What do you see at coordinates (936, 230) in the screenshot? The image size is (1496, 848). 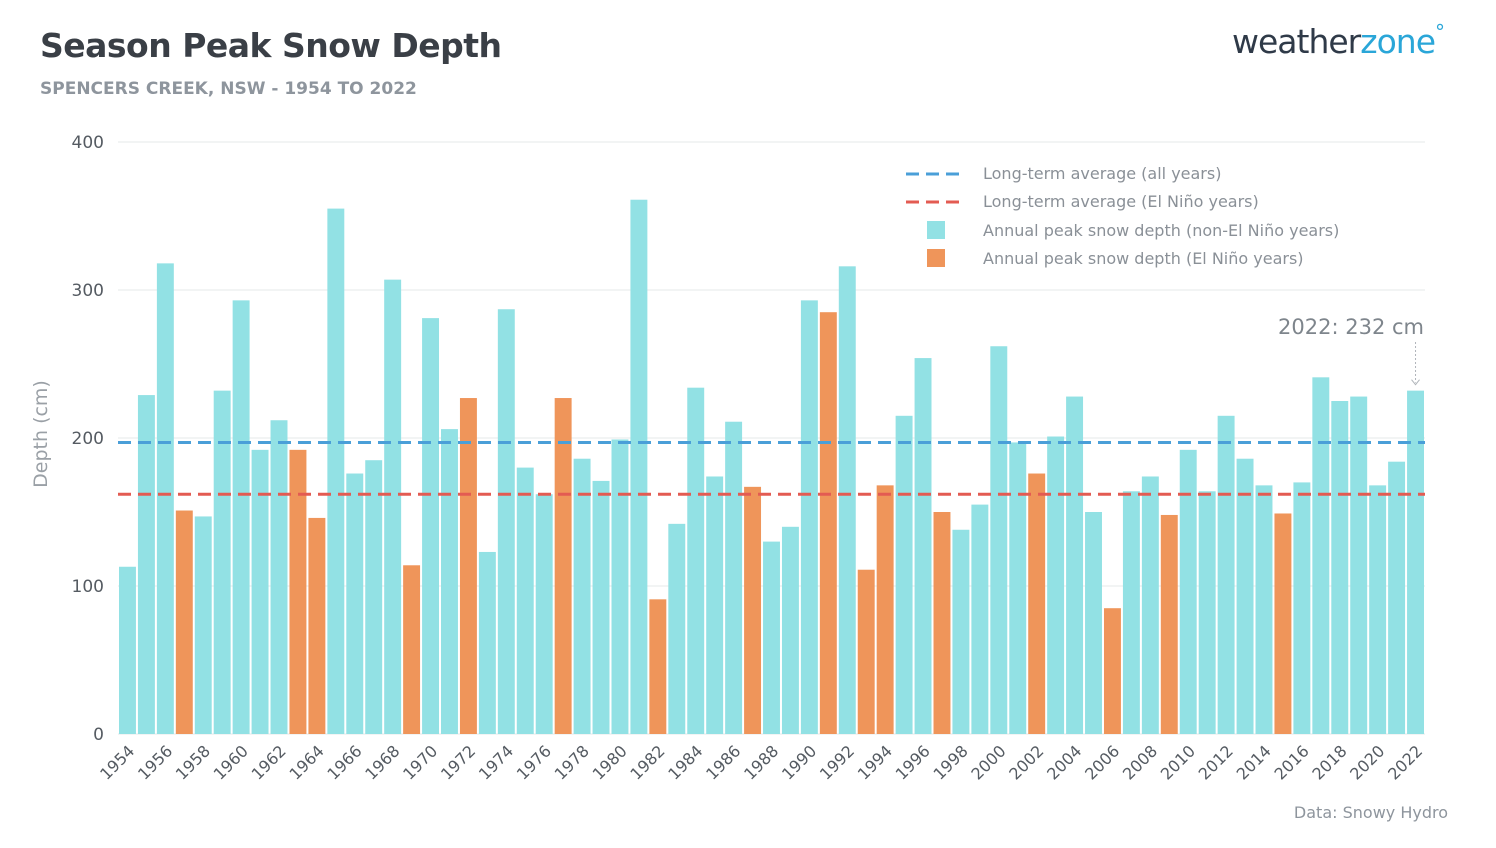 I see `legend-swatch-non-el-nino` at bounding box center [936, 230].